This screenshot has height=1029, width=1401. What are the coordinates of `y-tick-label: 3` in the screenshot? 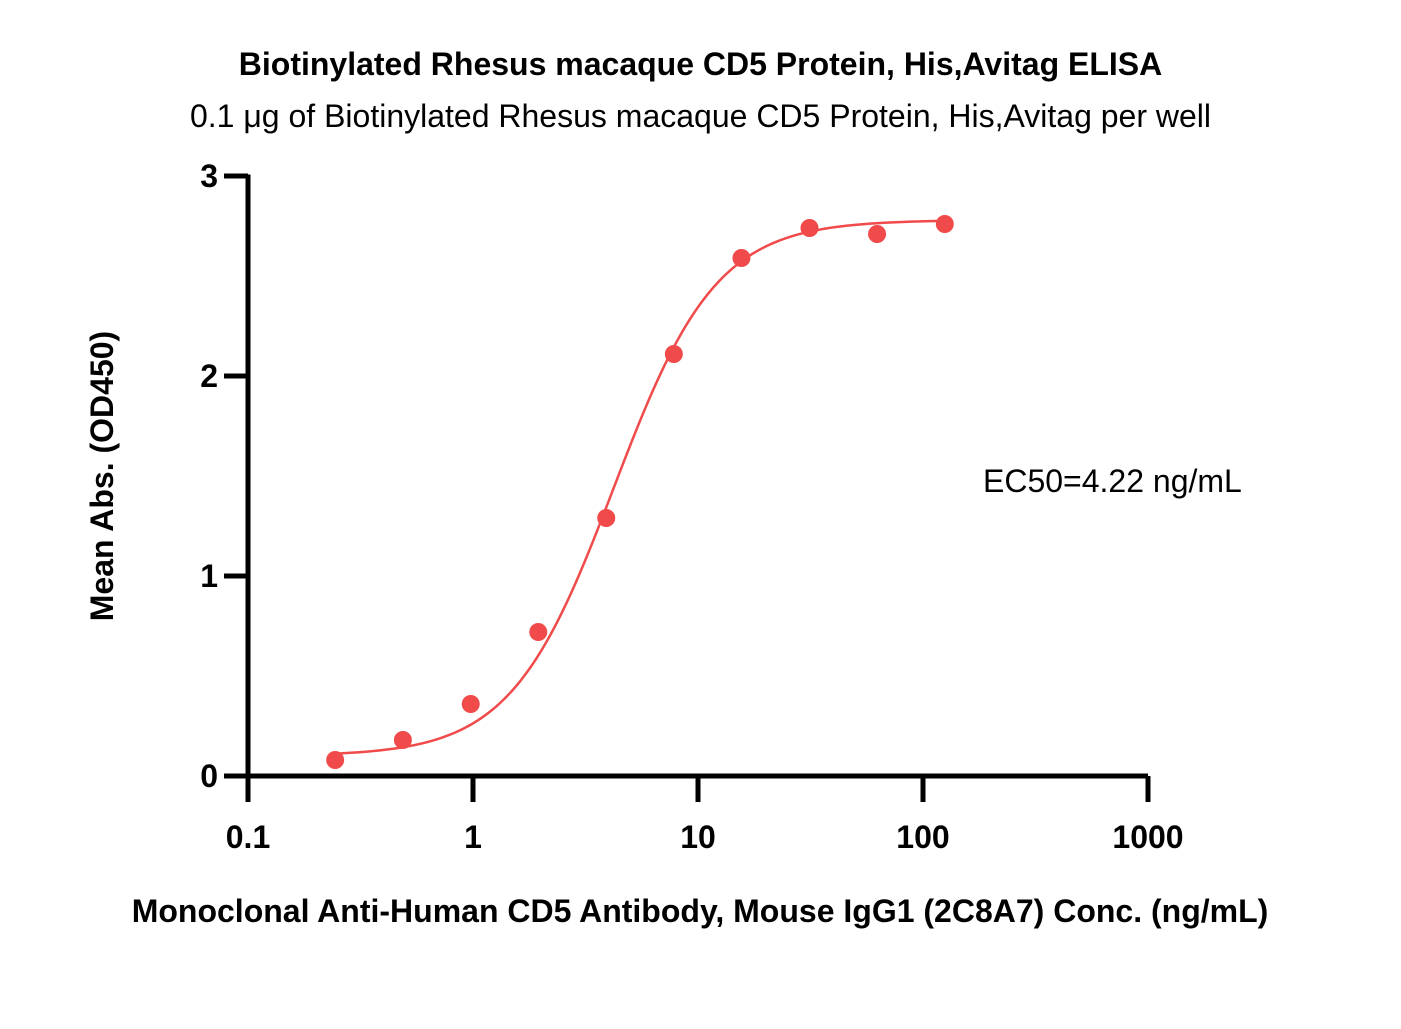 It's located at (209, 176).